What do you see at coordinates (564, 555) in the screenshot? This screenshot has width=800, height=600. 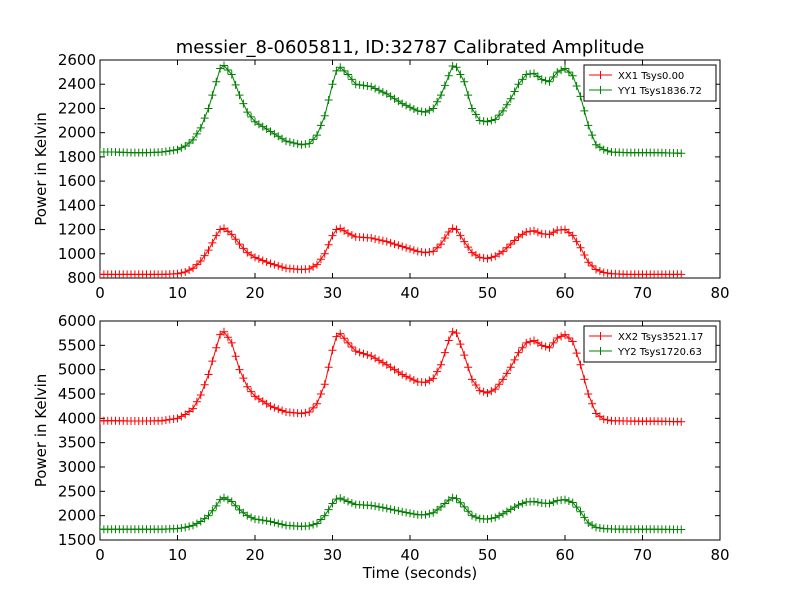 I see `x-tick-label: 60` at bounding box center [564, 555].